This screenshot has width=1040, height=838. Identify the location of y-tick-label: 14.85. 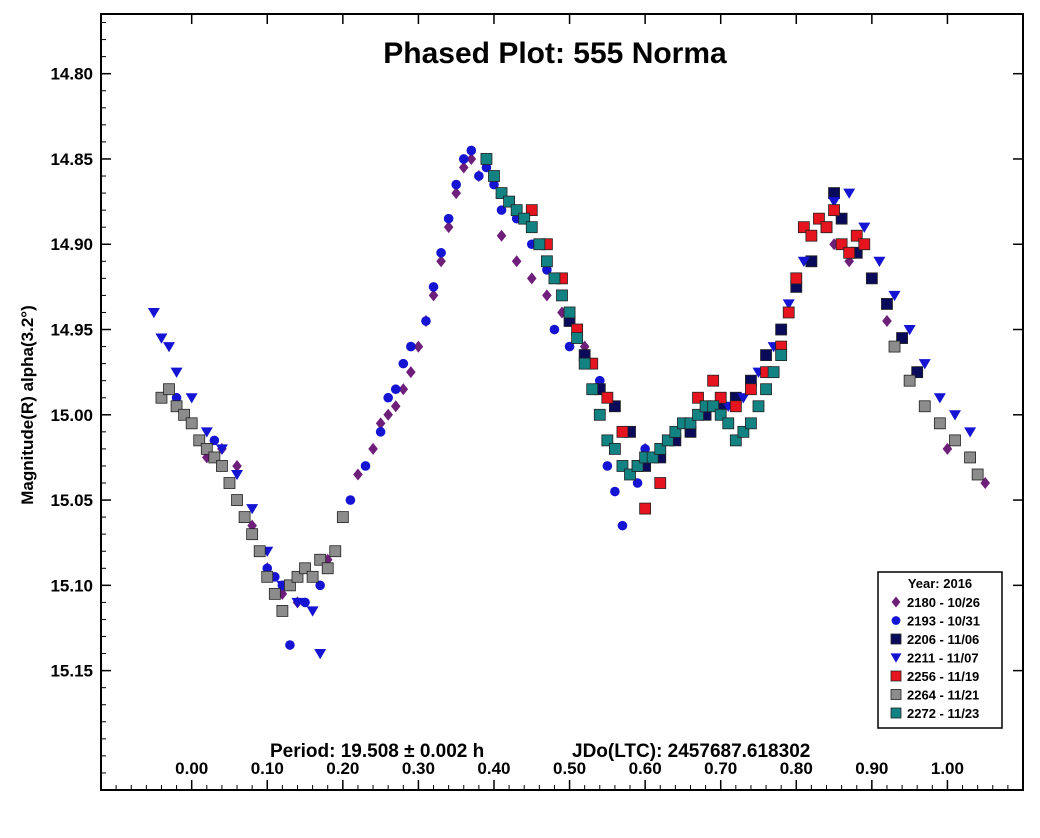
(71, 159).